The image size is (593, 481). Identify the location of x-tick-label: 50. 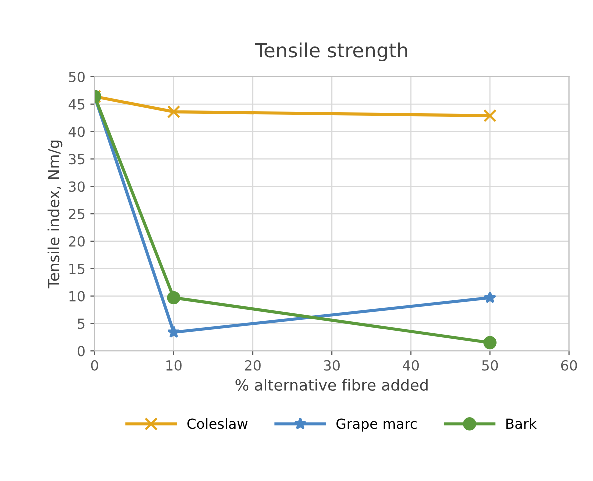
(490, 365).